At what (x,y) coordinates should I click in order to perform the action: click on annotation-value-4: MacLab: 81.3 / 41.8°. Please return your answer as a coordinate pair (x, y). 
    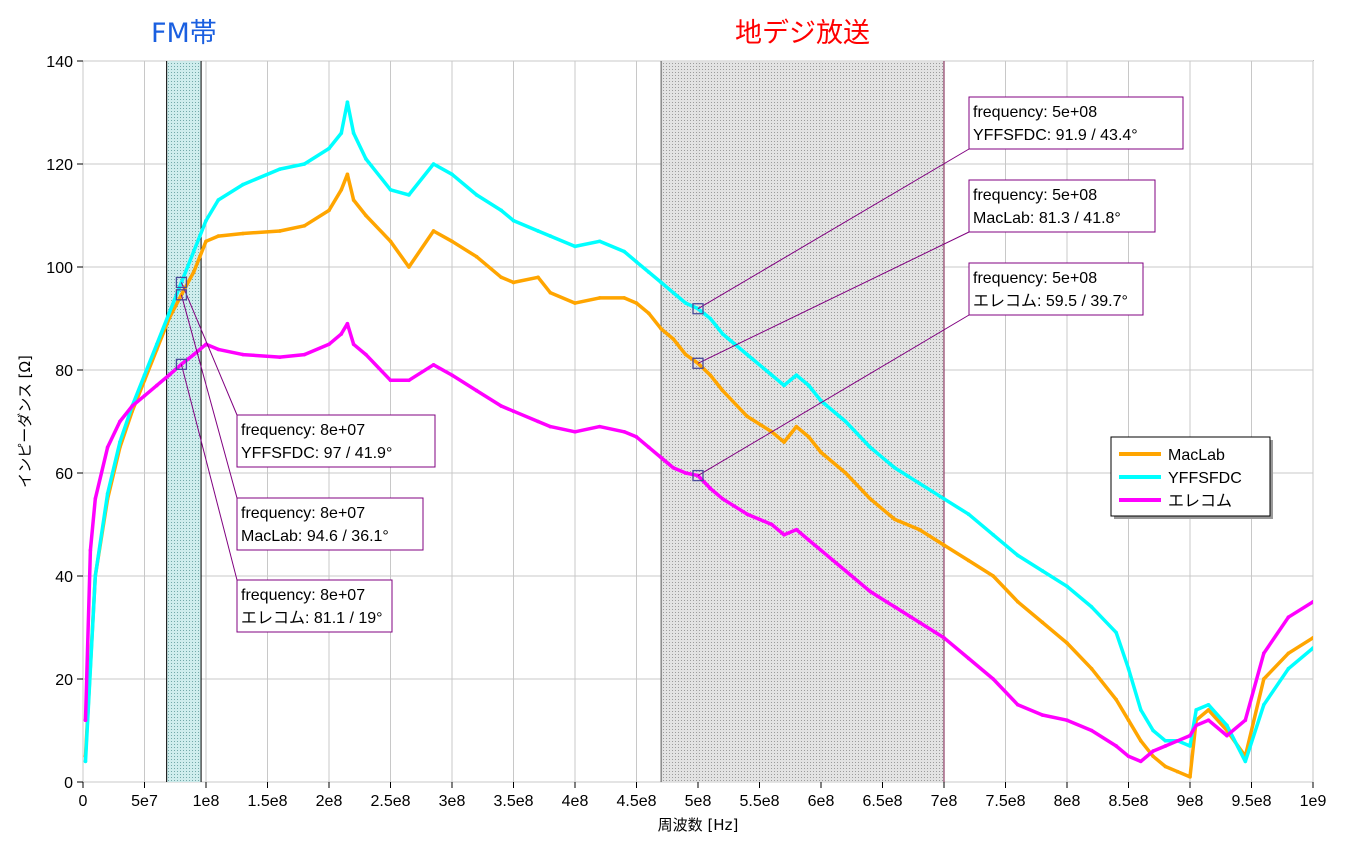
    Looking at the image, I should click on (1047, 218).